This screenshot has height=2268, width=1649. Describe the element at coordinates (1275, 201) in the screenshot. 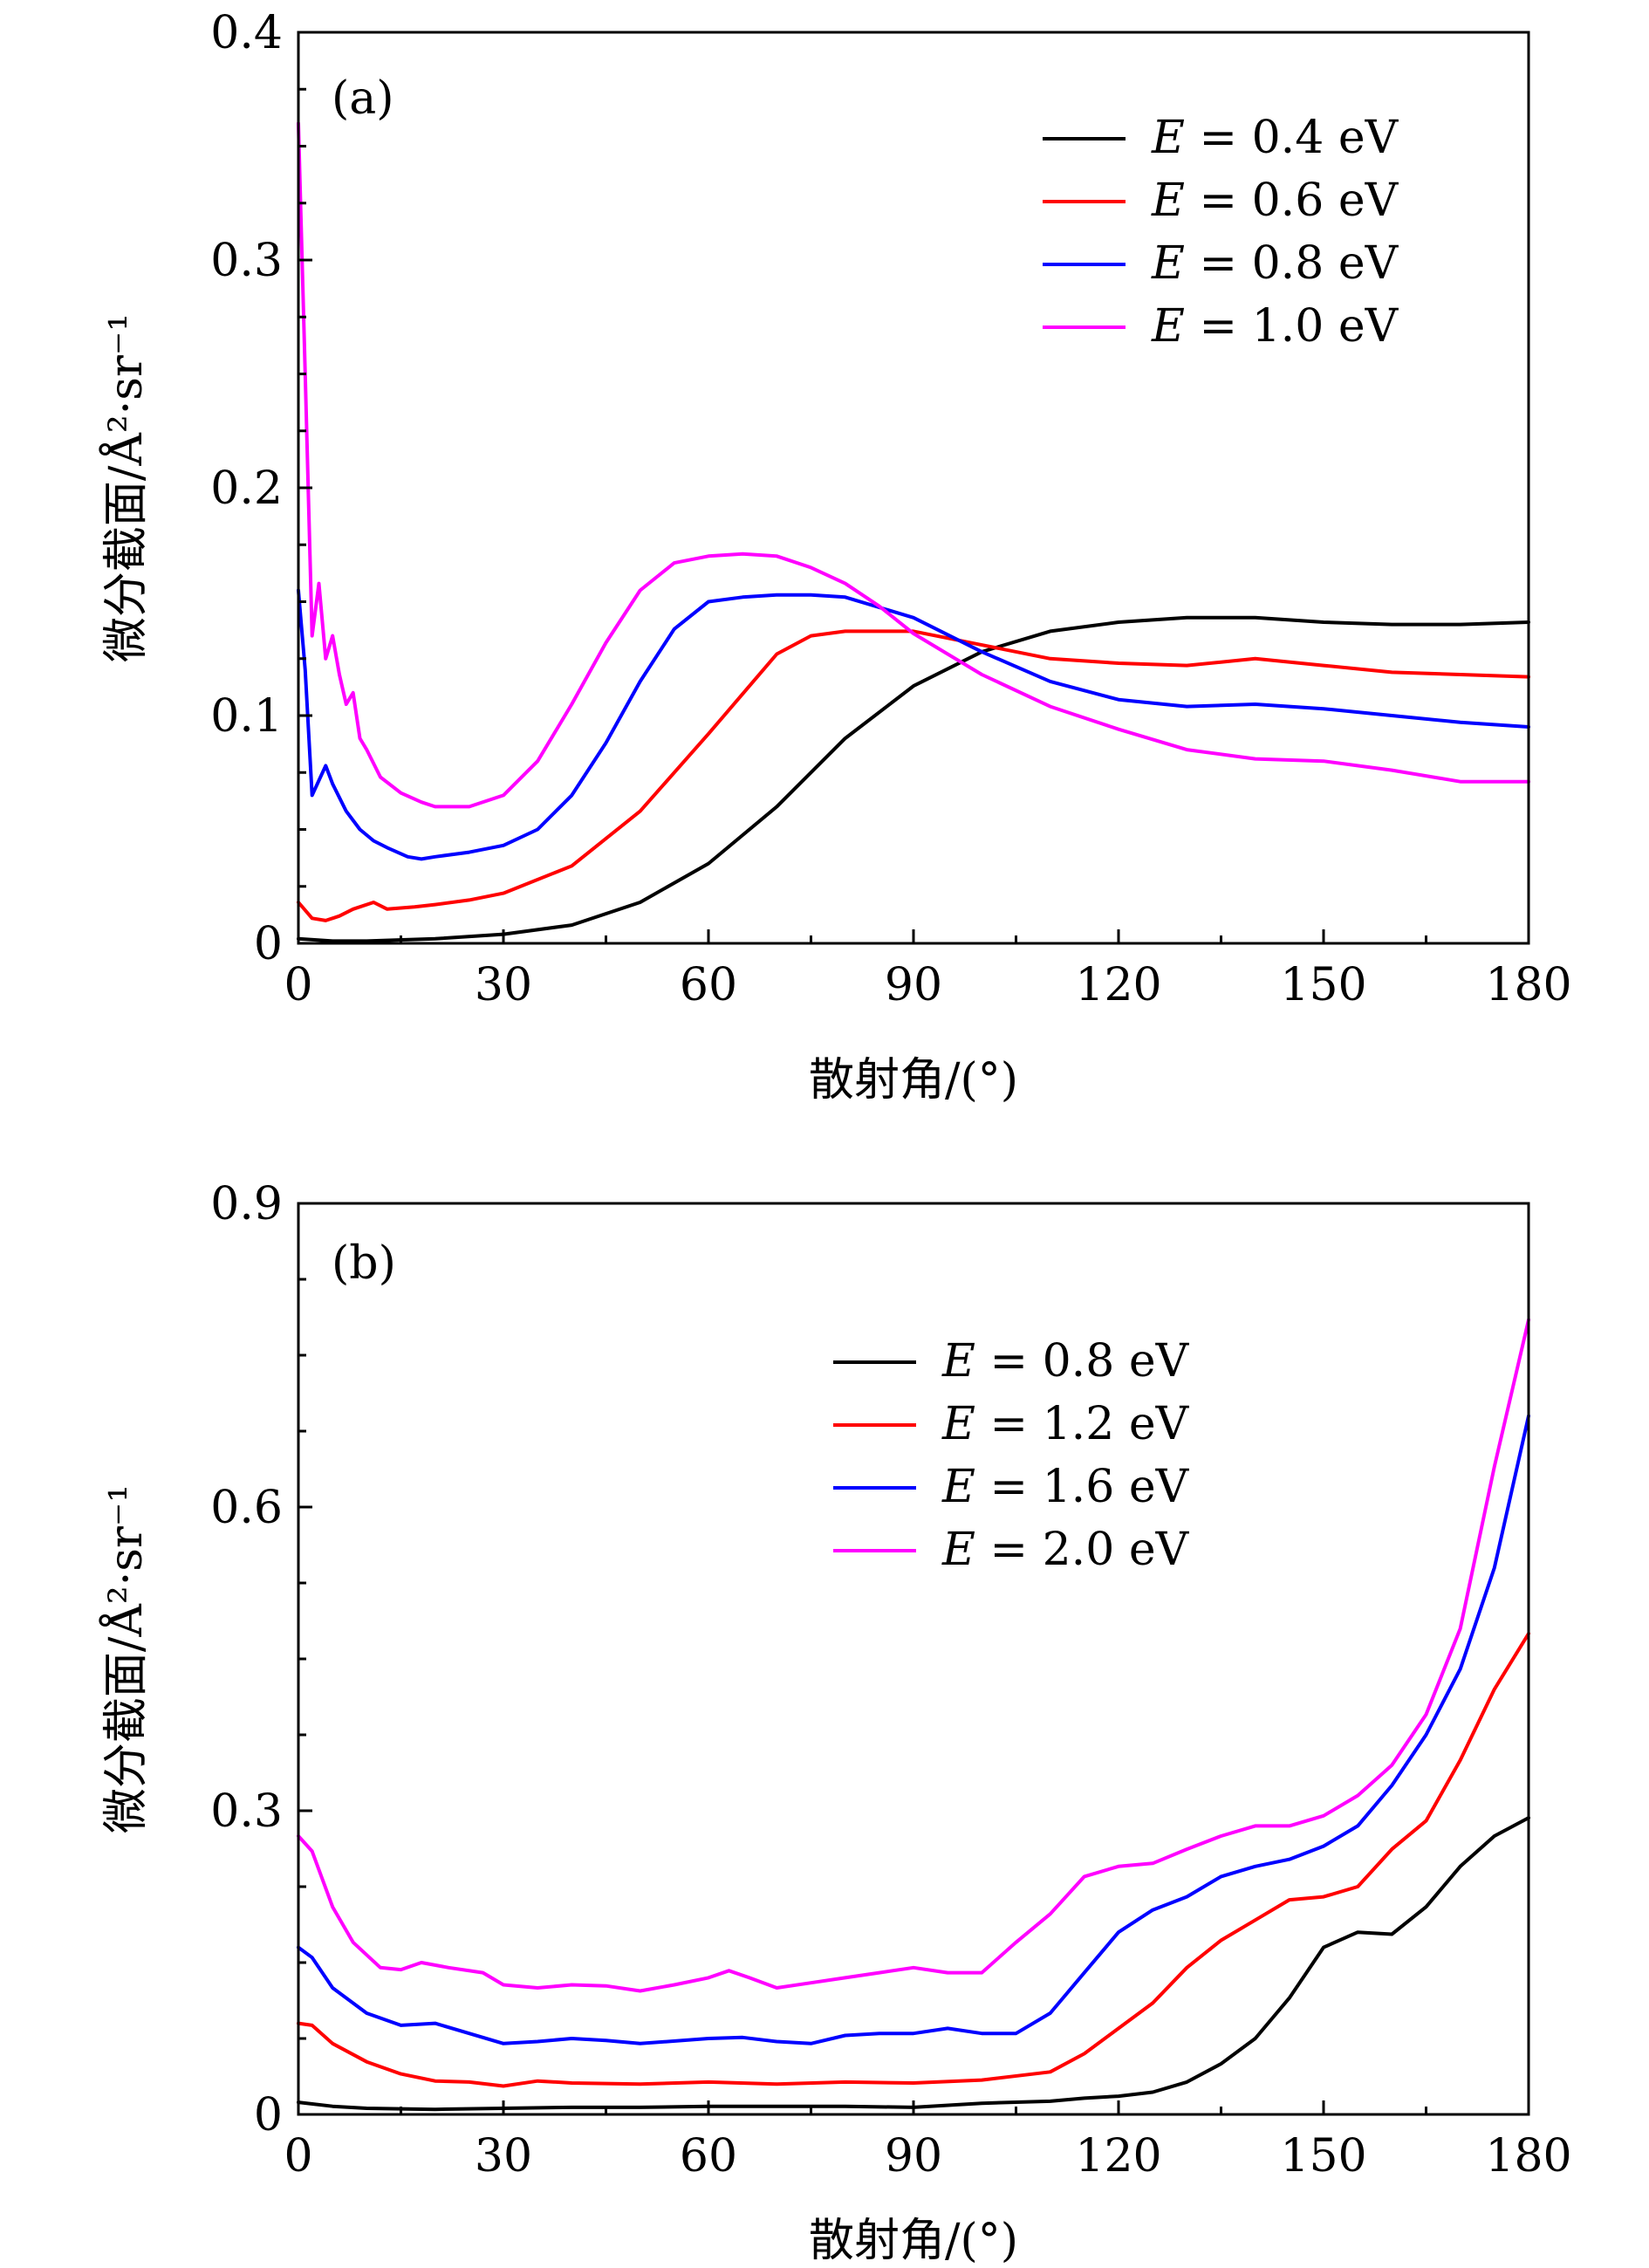

I see `legend-label: E = 0.6 eV` at that location.